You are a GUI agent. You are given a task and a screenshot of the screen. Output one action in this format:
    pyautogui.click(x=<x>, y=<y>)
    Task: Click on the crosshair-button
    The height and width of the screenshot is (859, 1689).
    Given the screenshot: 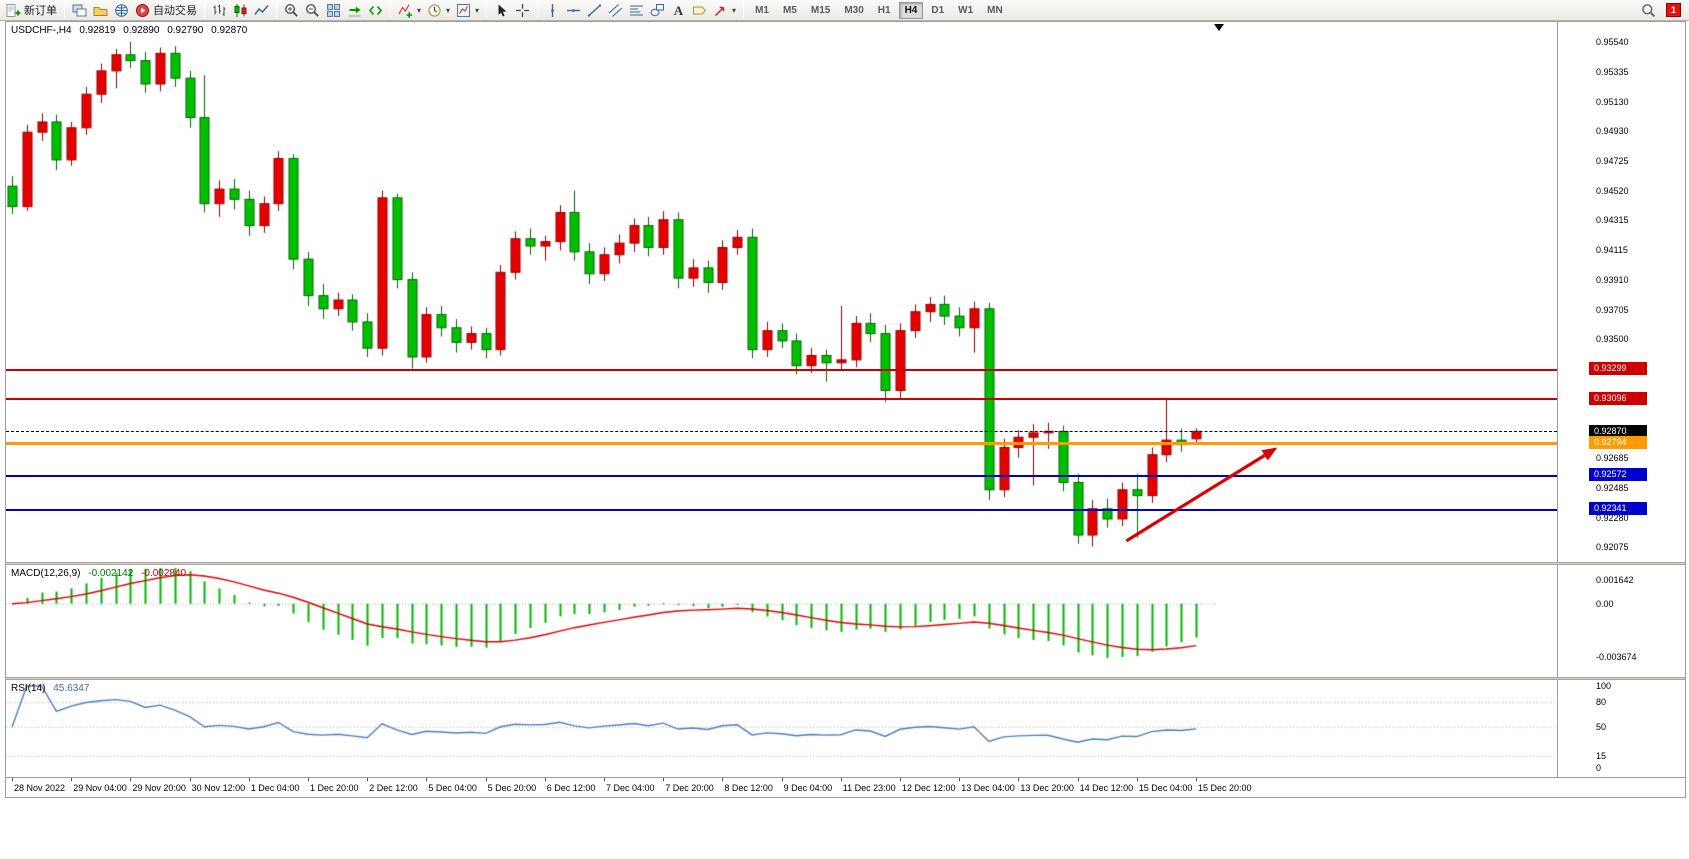 What is the action you would take?
    pyautogui.click(x=522, y=10)
    